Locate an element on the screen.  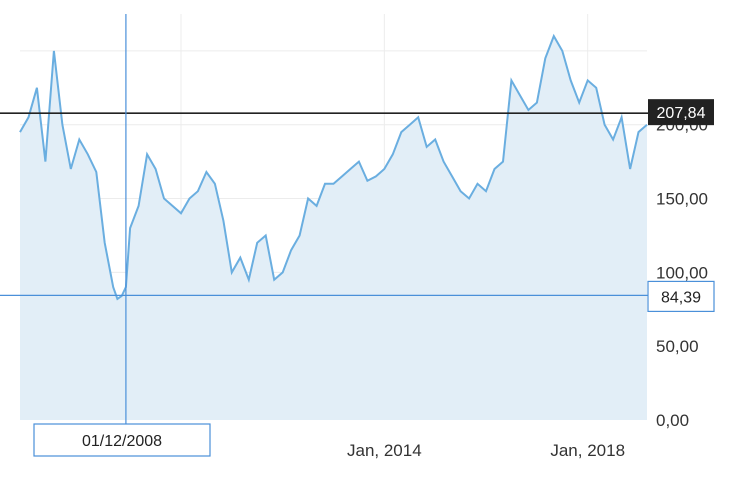
x-tick-label: Jan, 2018 is located at coordinates (587, 450).